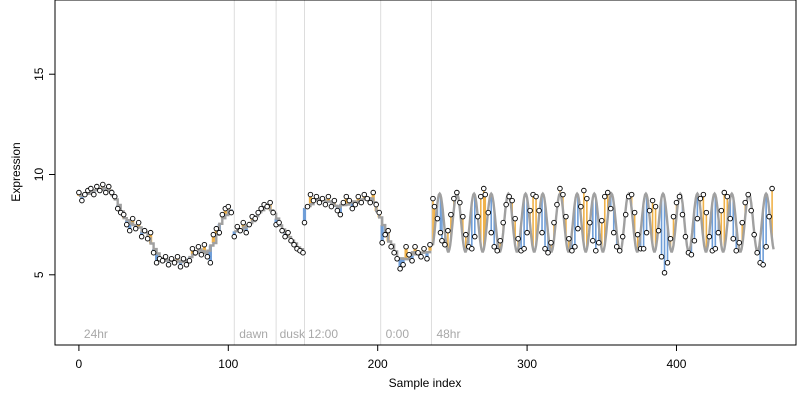  What do you see at coordinates (39, 175) in the screenshot?
I see `y-tick-label: 10` at bounding box center [39, 175].